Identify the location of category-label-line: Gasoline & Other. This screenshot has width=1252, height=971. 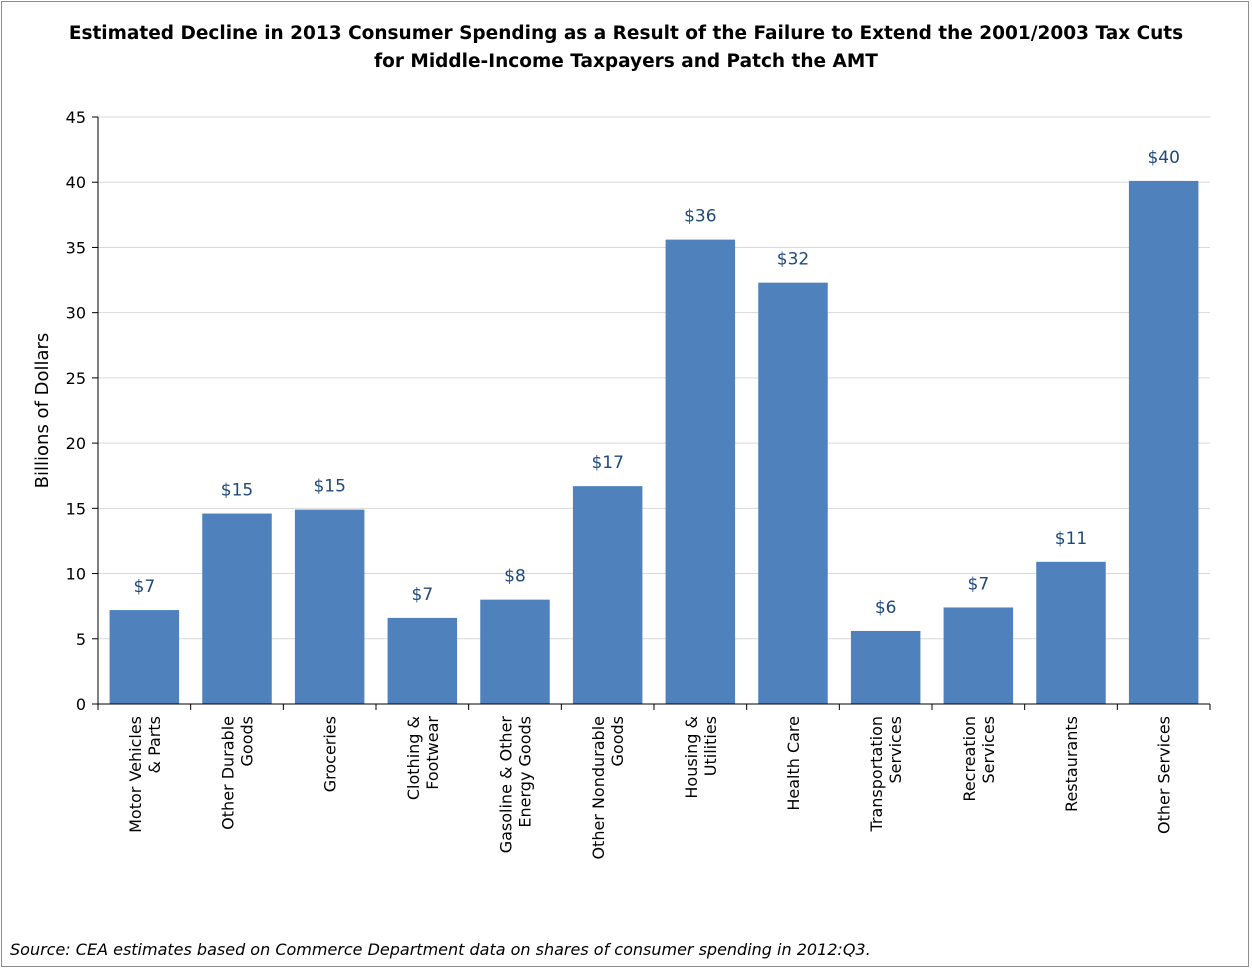
(506, 785).